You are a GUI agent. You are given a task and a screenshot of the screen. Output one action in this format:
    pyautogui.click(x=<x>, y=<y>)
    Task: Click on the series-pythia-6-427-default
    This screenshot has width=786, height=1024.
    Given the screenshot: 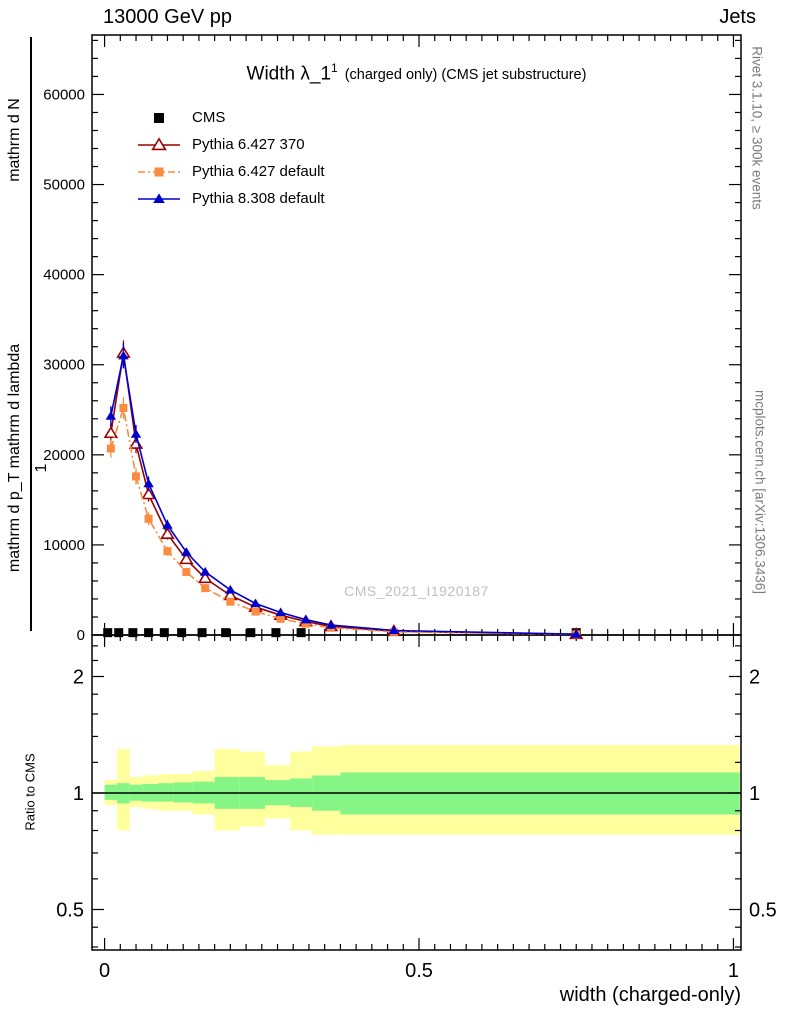 What is the action you would take?
    pyautogui.click(x=343, y=518)
    